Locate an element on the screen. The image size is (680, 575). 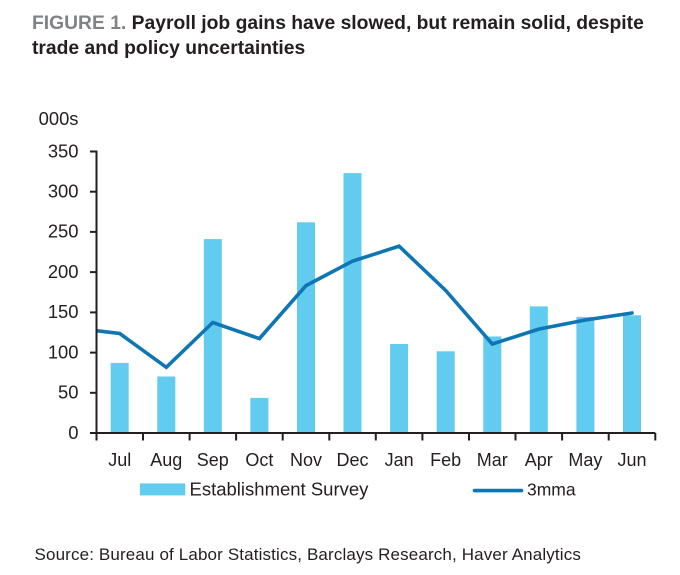
svg-text: 350 is located at coordinates (63, 150).